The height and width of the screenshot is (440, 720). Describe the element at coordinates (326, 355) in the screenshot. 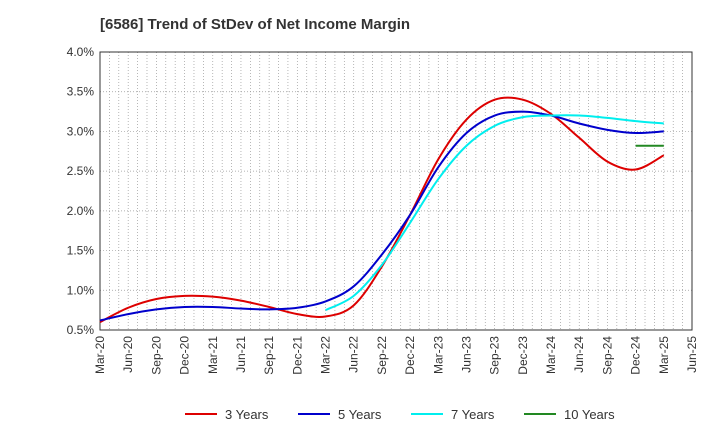

I see `x-tick-label: Mar-22` at that location.